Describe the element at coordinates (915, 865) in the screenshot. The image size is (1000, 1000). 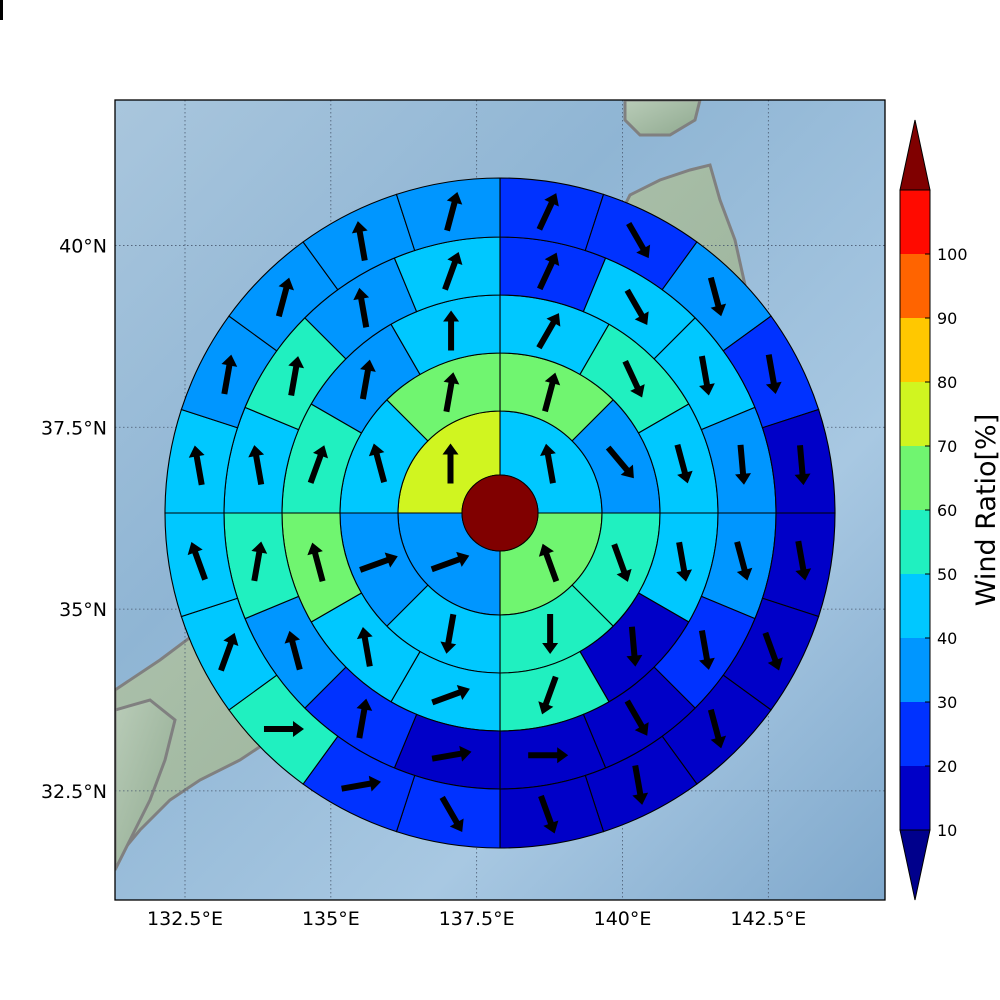
I see `colorbar-under-arrow` at that location.